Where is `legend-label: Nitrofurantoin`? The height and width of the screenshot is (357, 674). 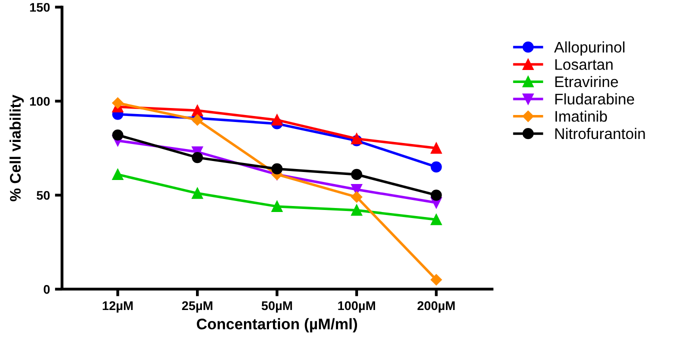
legend-label: Nitrofurantoin is located at coordinates (600, 134).